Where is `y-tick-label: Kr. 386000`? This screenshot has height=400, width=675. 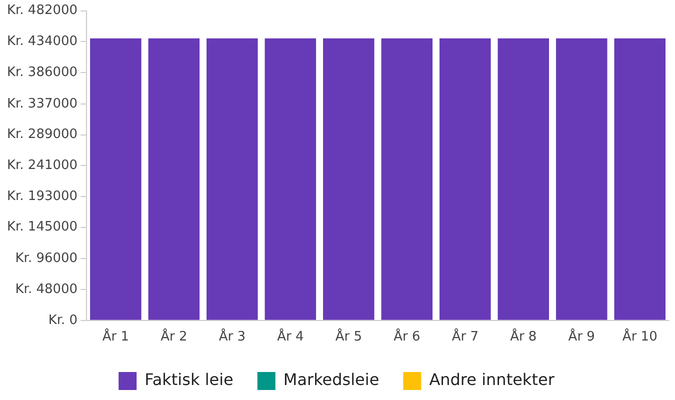 y-tick-label: Kr. 386000 is located at coordinates (42, 72).